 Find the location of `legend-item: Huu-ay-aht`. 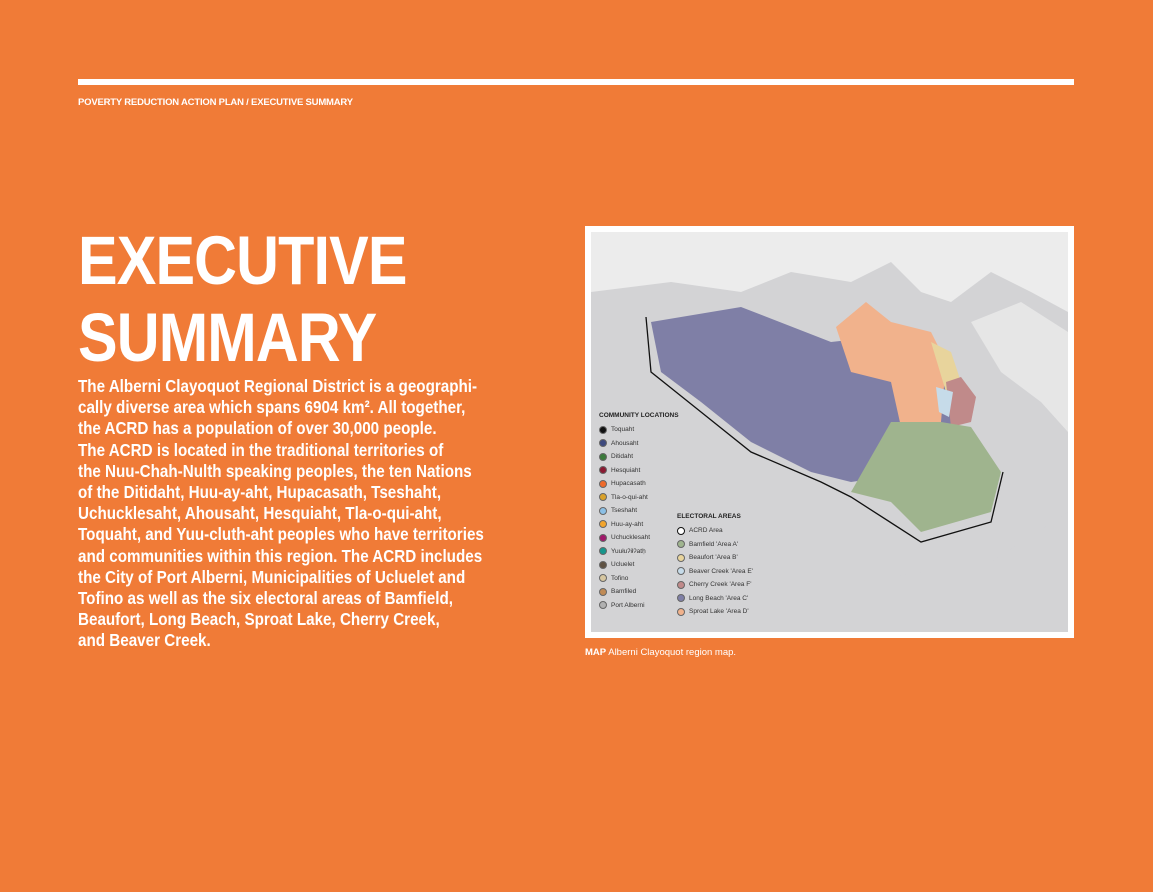

legend-item: Huu-ay-aht is located at coordinates (639, 525).